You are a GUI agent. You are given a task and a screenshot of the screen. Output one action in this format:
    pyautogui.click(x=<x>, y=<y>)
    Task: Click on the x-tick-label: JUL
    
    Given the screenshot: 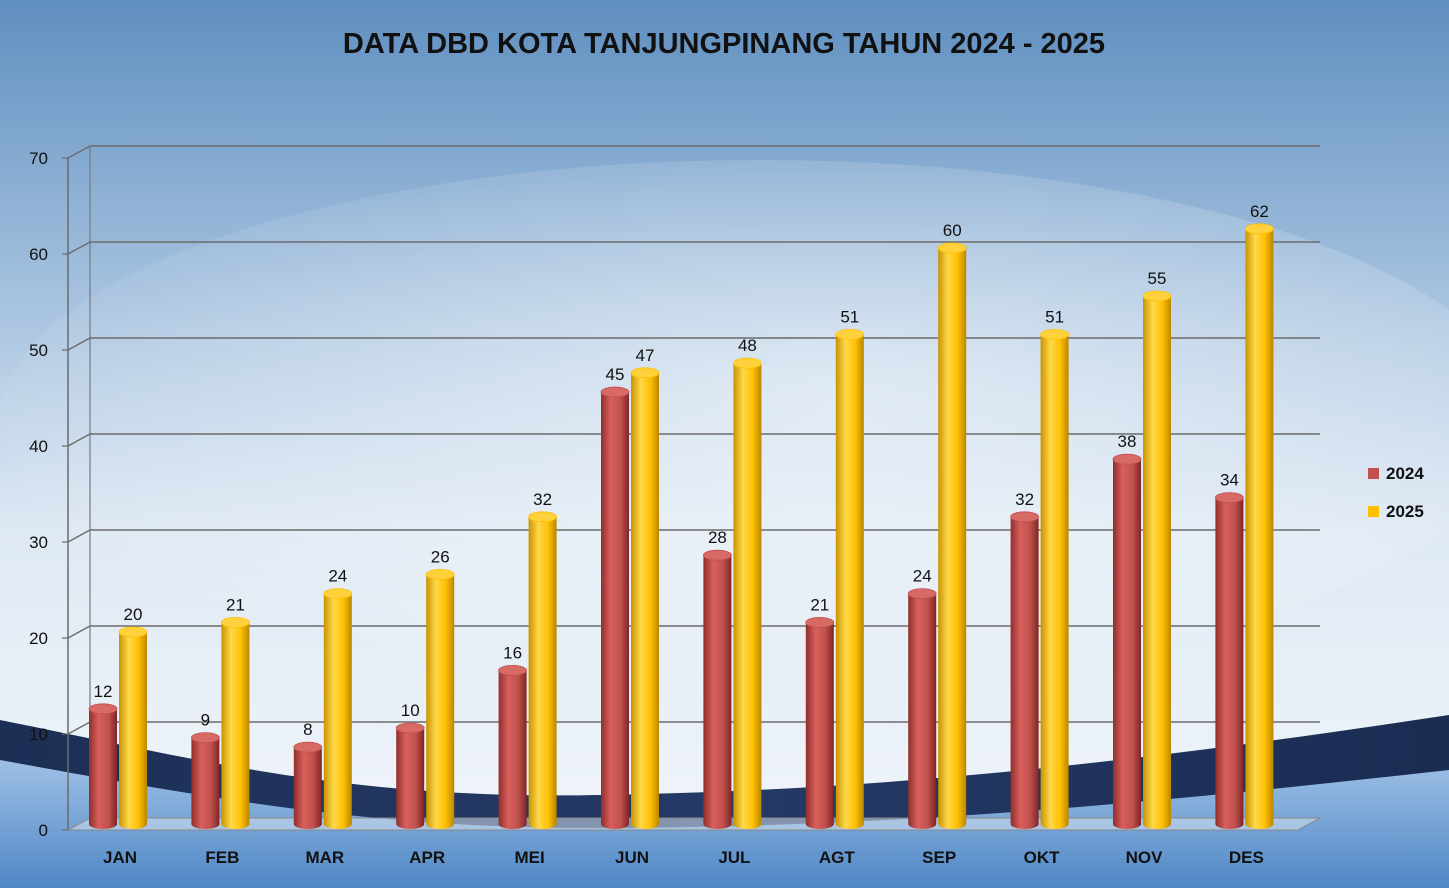 What is the action you would take?
    pyautogui.click(x=734, y=857)
    